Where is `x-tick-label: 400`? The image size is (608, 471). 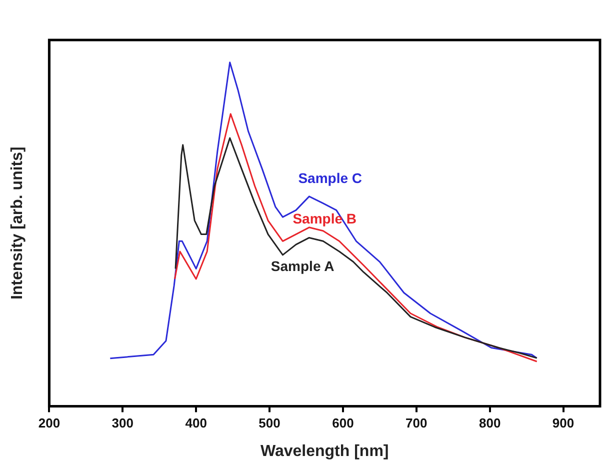 x-tick-label: 400 is located at coordinates (196, 423).